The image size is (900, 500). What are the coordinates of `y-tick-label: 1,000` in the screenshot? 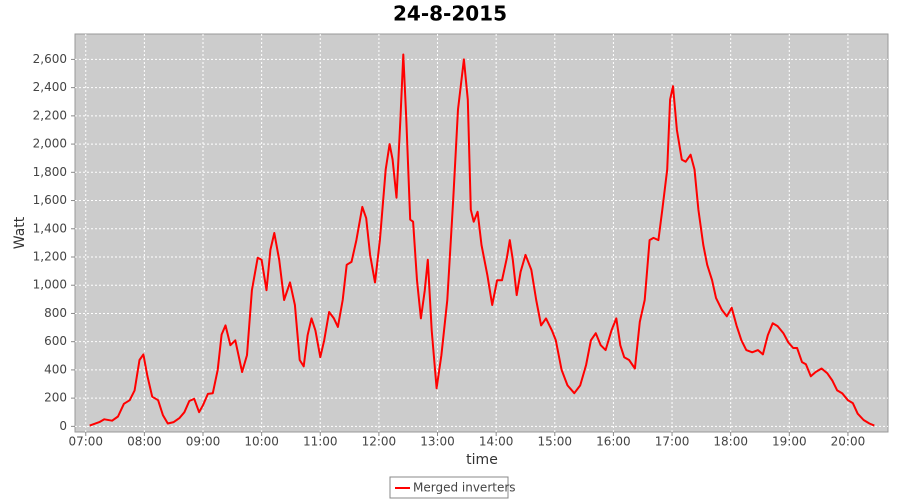 It's located at (50, 285).